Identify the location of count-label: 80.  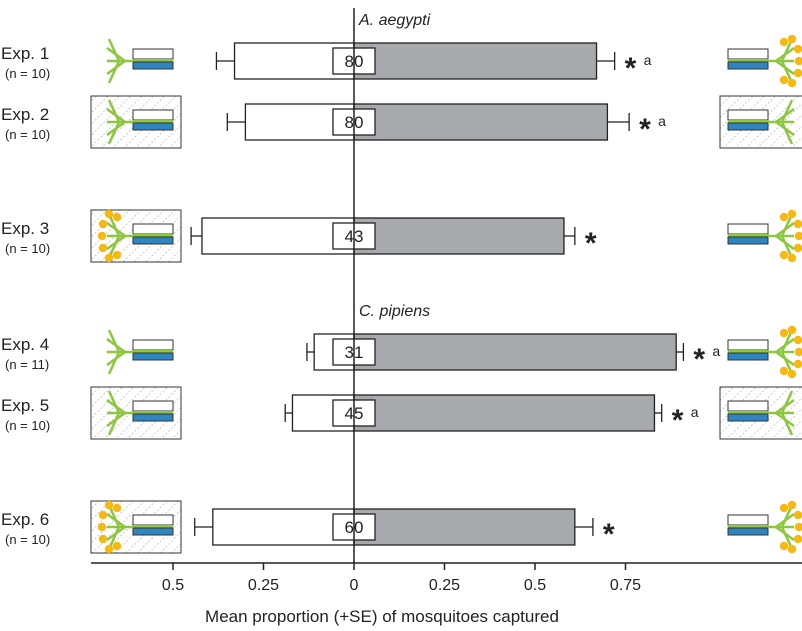
(354, 61).